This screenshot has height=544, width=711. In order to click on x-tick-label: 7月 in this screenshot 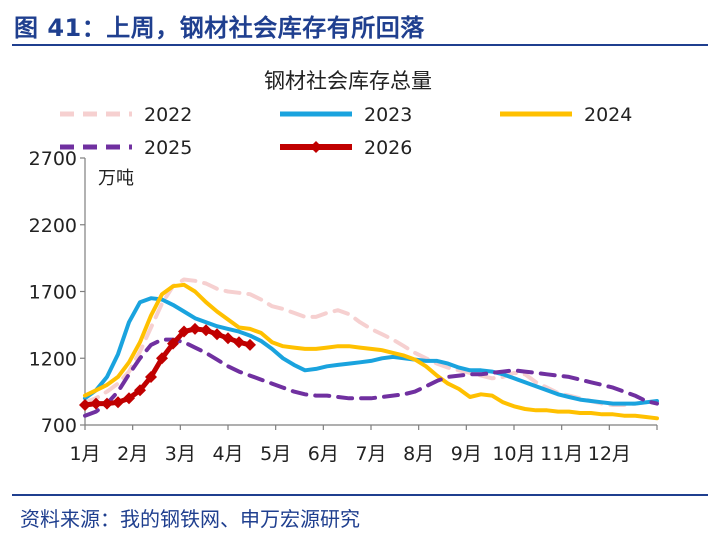, I will do `click(370, 454)`.